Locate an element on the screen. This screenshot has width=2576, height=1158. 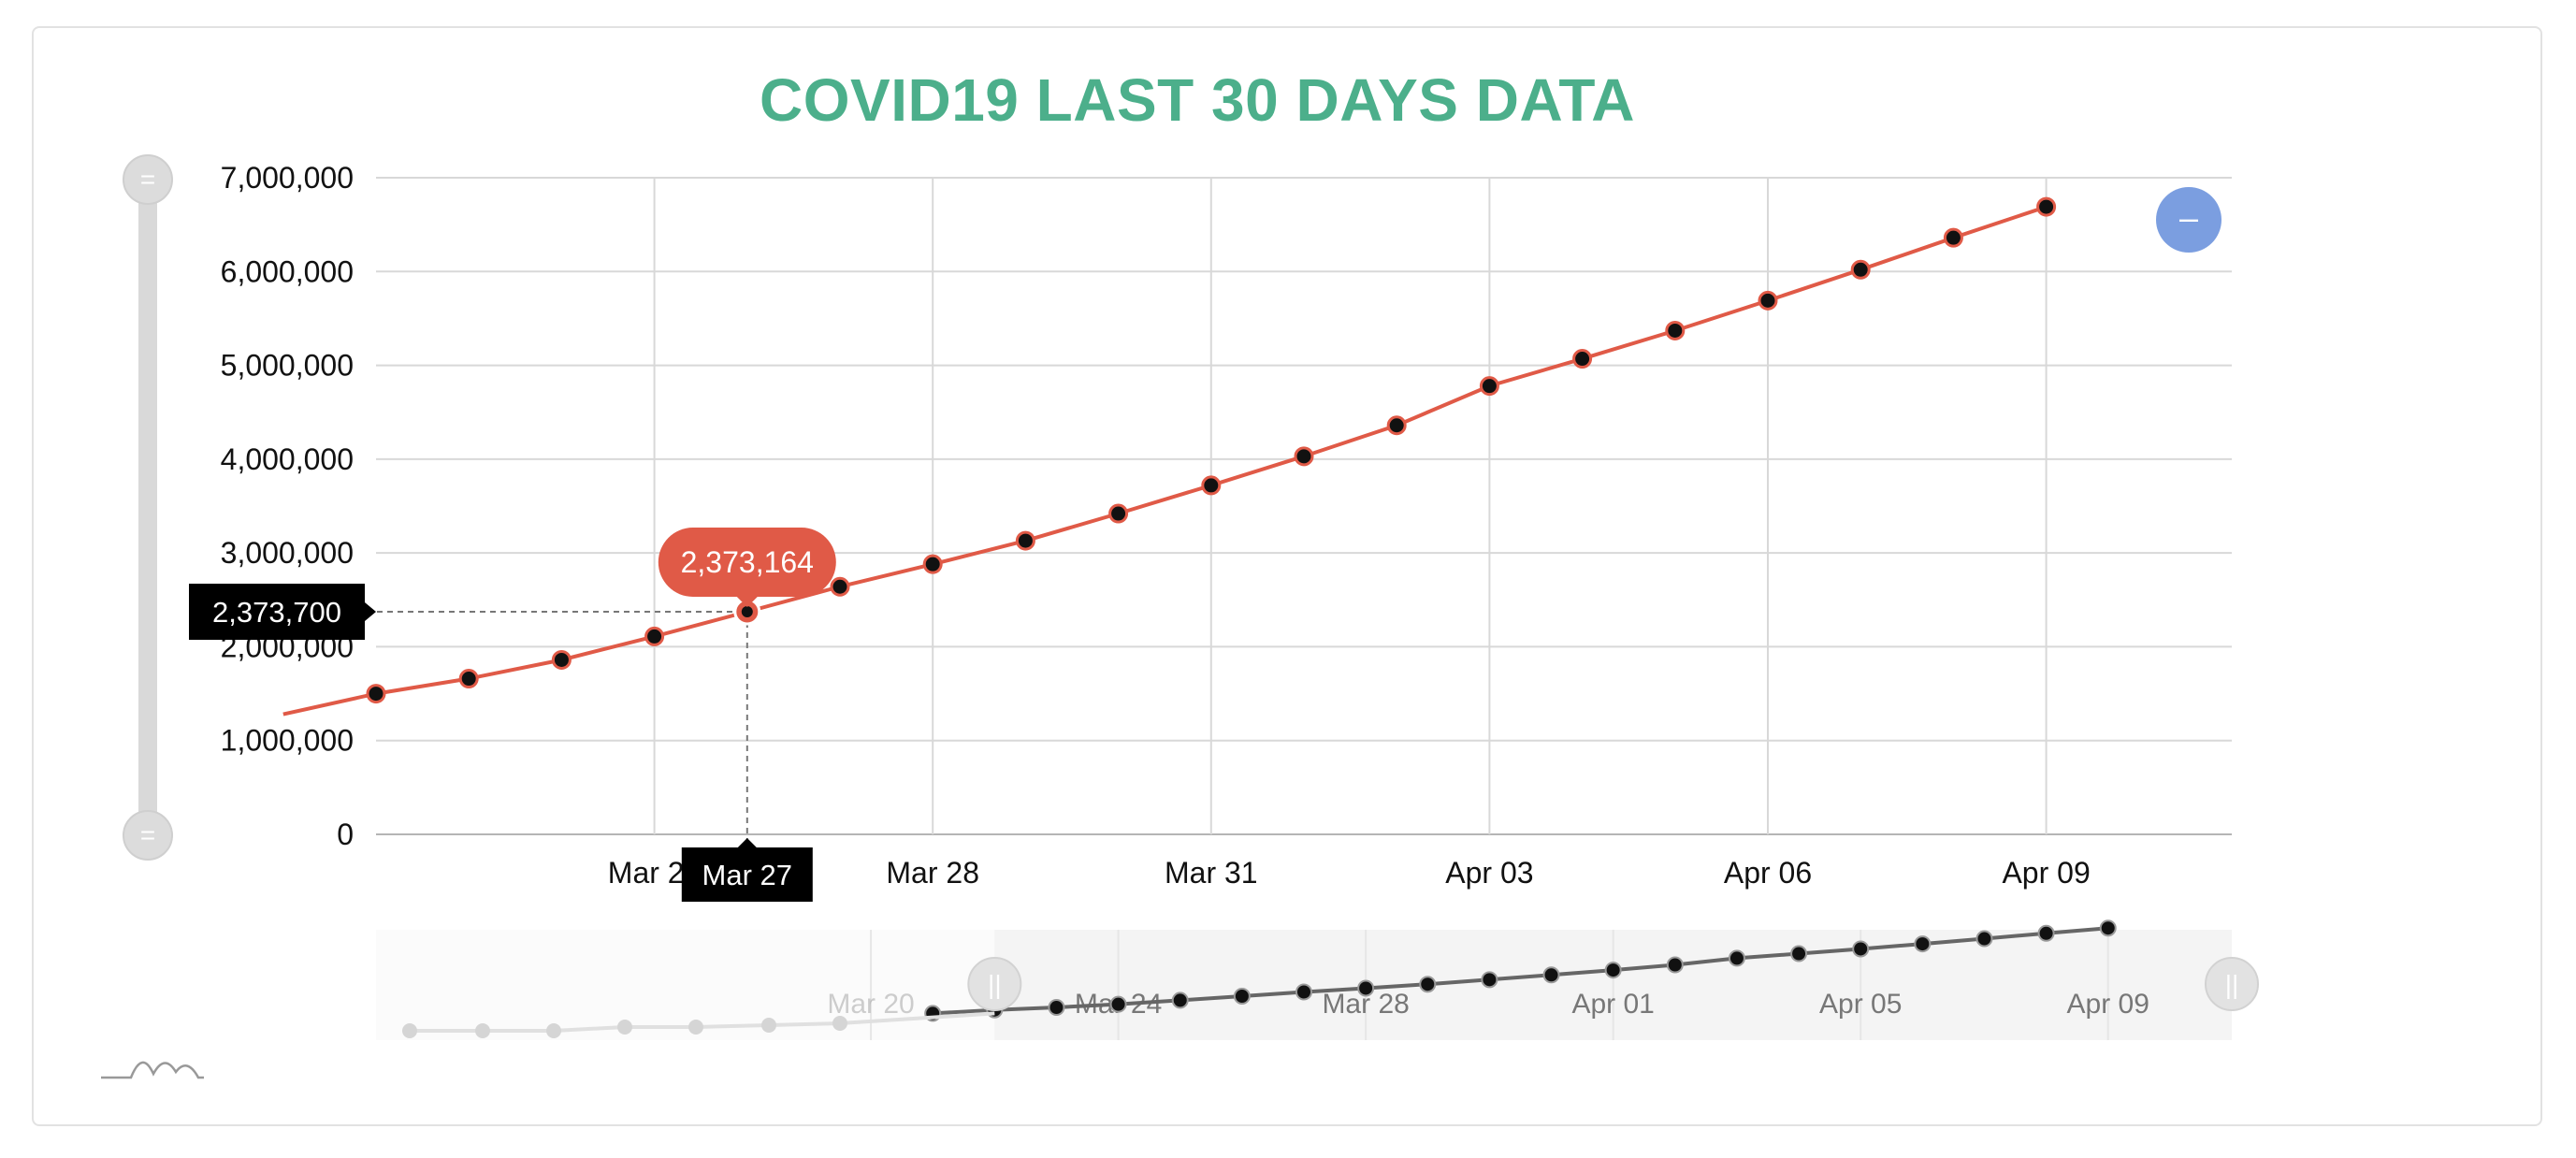
x-axis-badge-arrow is located at coordinates (747, 844).